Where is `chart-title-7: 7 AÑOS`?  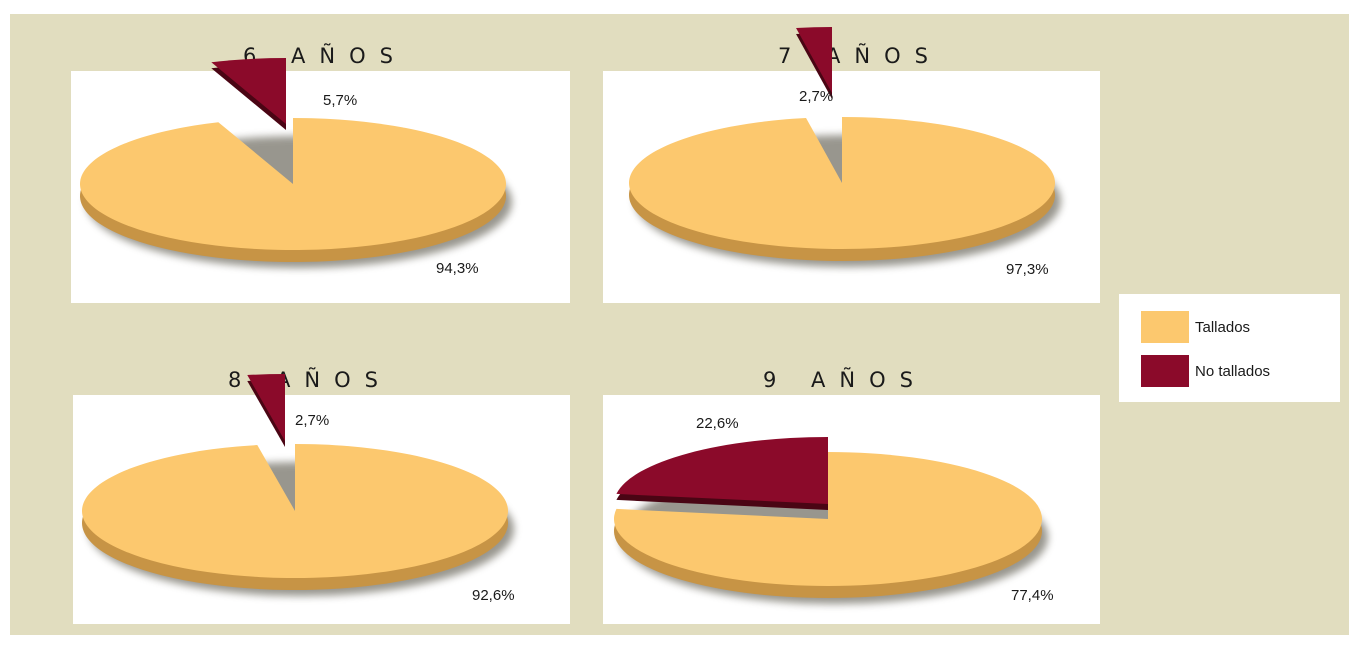 chart-title-7: 7 AÑOS is located at coordinates (860, 56).